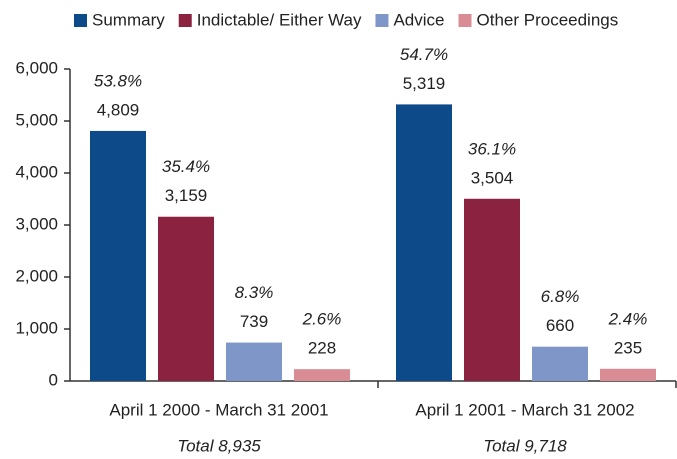  Describe the element at coordinates (53, 379) in the screenshot. I see `y-tick-label: 0` at that location.